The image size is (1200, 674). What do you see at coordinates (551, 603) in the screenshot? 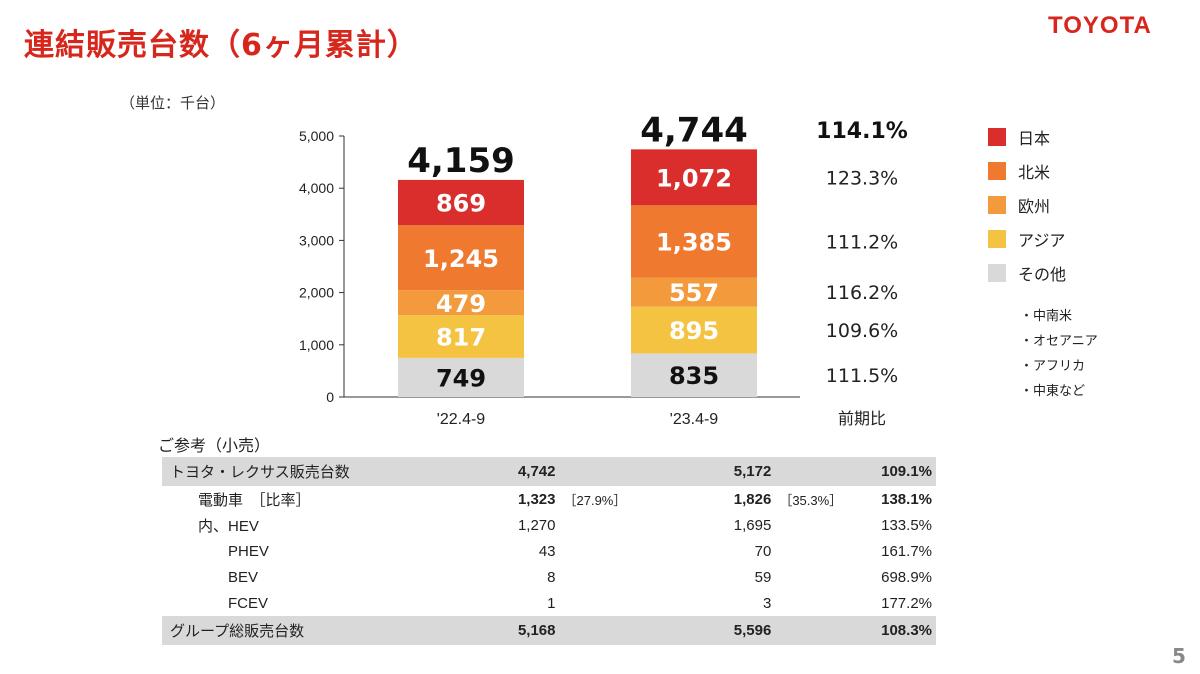
I see `value-2022: 1` at bounding box center [551, 603].